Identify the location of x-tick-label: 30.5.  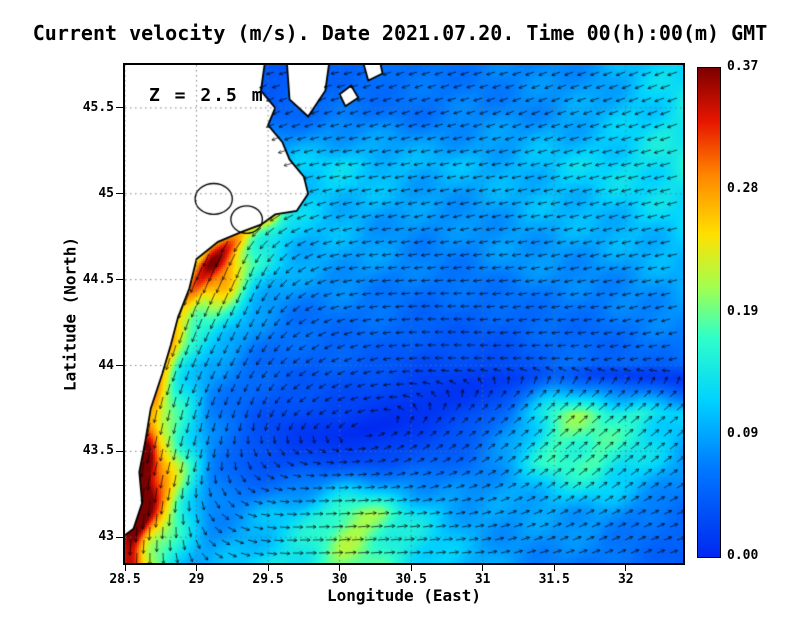
(411, 579).